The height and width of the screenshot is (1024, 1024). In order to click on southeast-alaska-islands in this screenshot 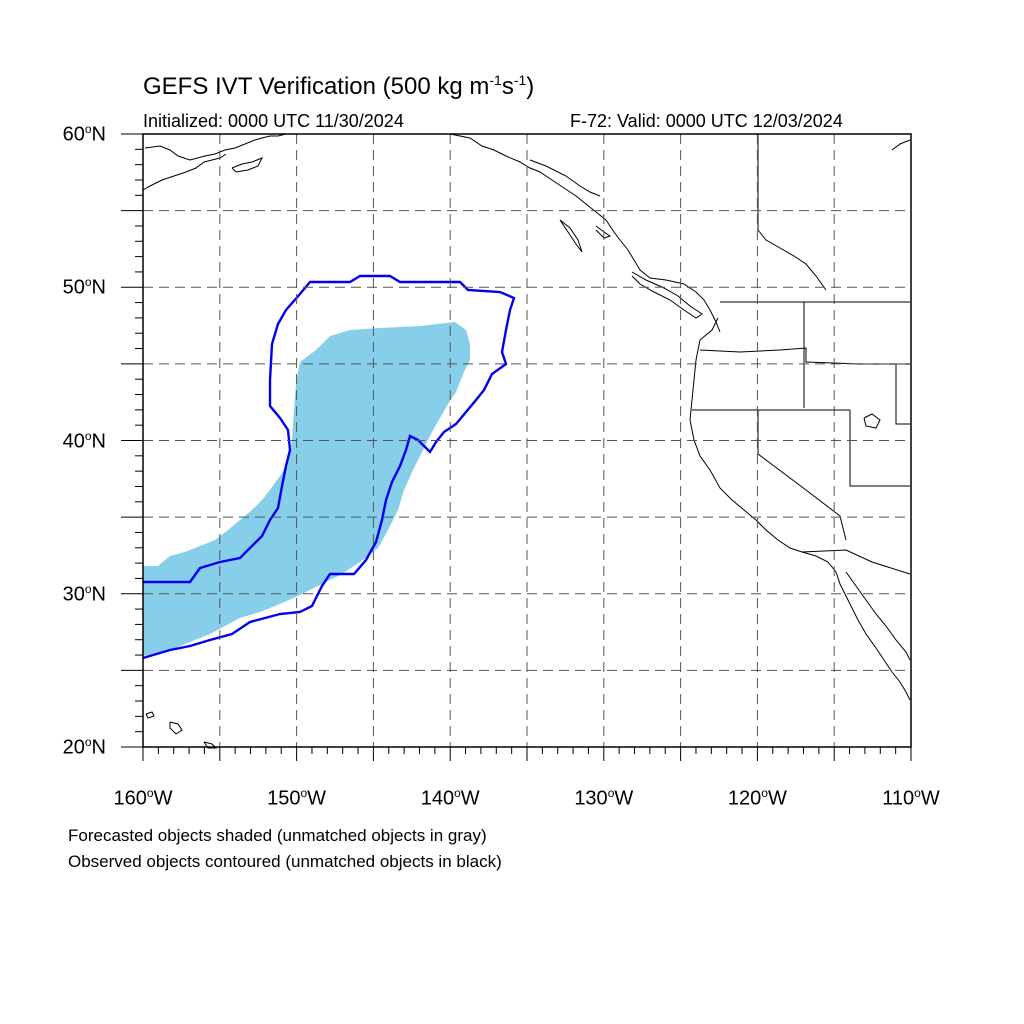, I will do `click(571, 236)`.